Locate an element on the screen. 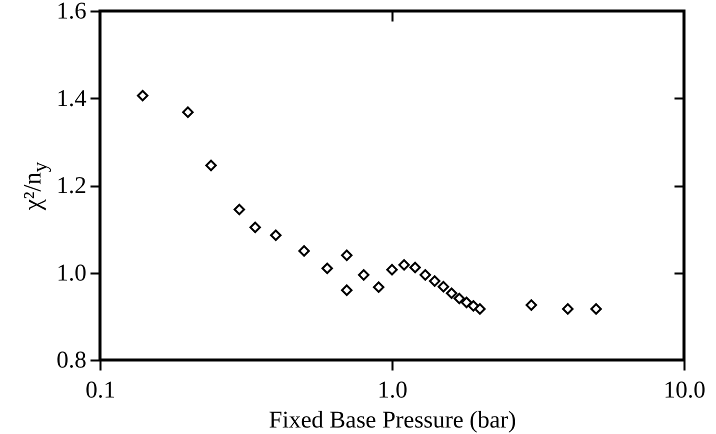 The height and width of the screenshot is (434, 716). x-tick-label: 1.0 is located at coordinates (393, 391).